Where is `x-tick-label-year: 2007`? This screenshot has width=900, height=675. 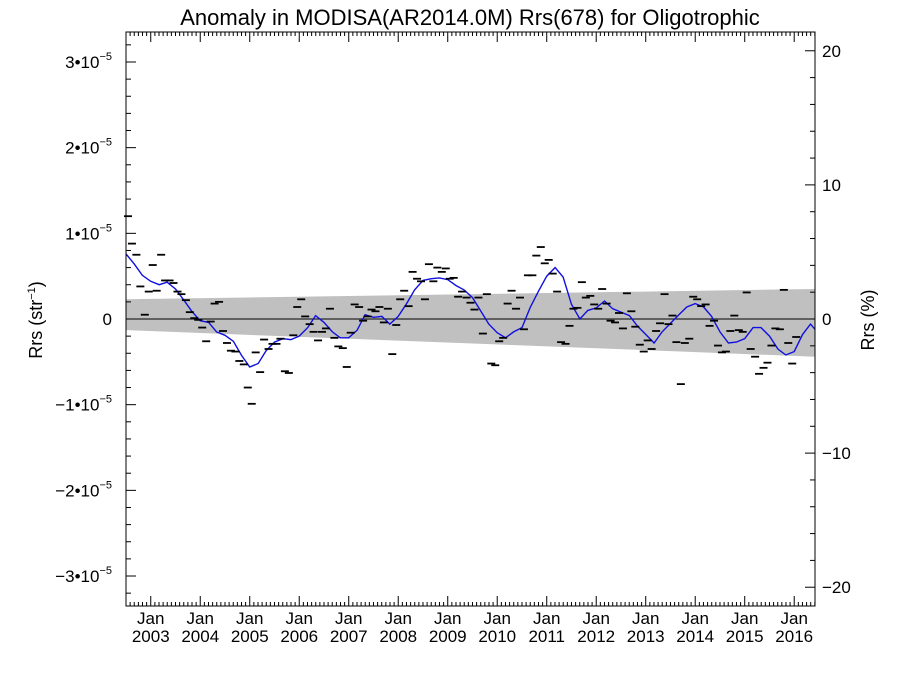 x-tick-label-year: 2007 is located at coordinates (349, 636).